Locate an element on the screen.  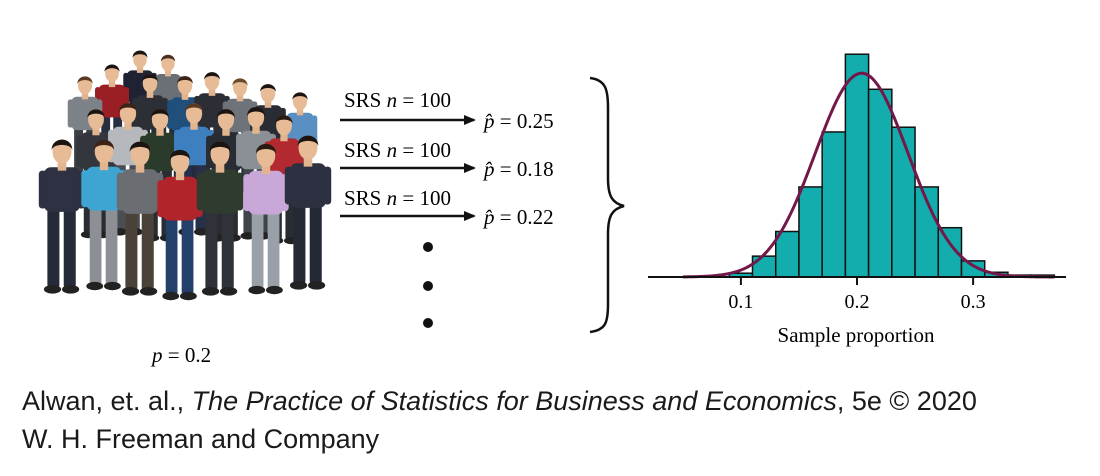
x-axis-ticks: 0.1 0.2 0.3 is located at coordinates (857, 295).